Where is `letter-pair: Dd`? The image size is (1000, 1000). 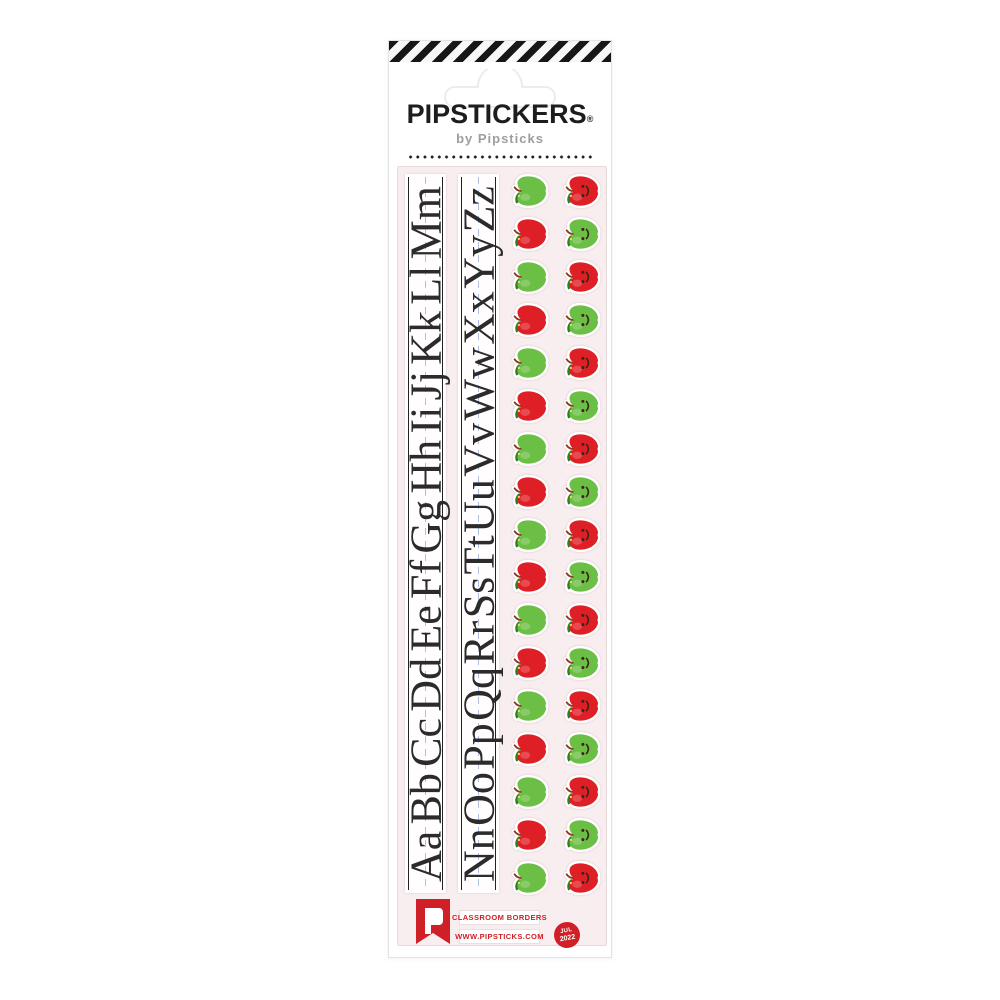 letter-pair: Dd is located at coordinates (425, 684).